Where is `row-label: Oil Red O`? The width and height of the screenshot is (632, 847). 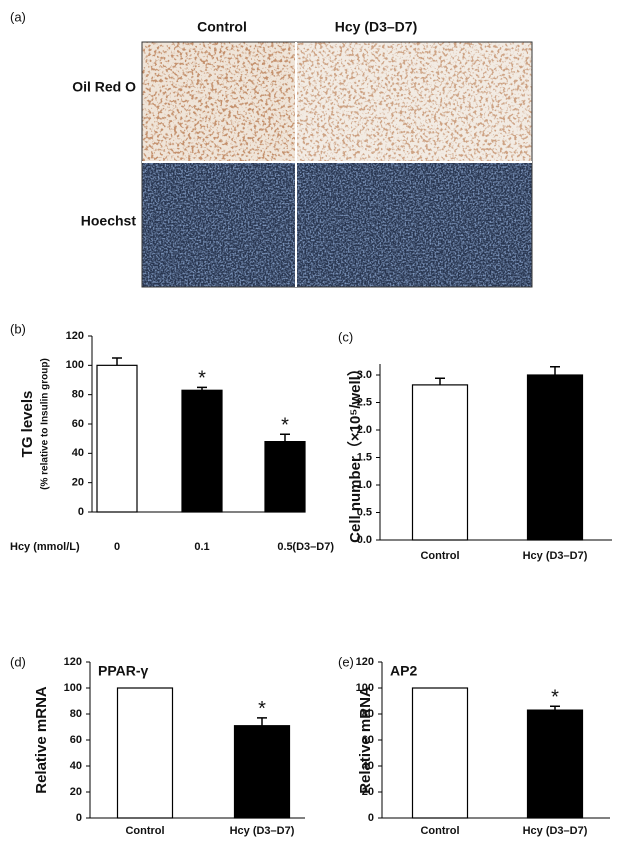
row-label: Oil Red O is located at coordinates (104, 87).